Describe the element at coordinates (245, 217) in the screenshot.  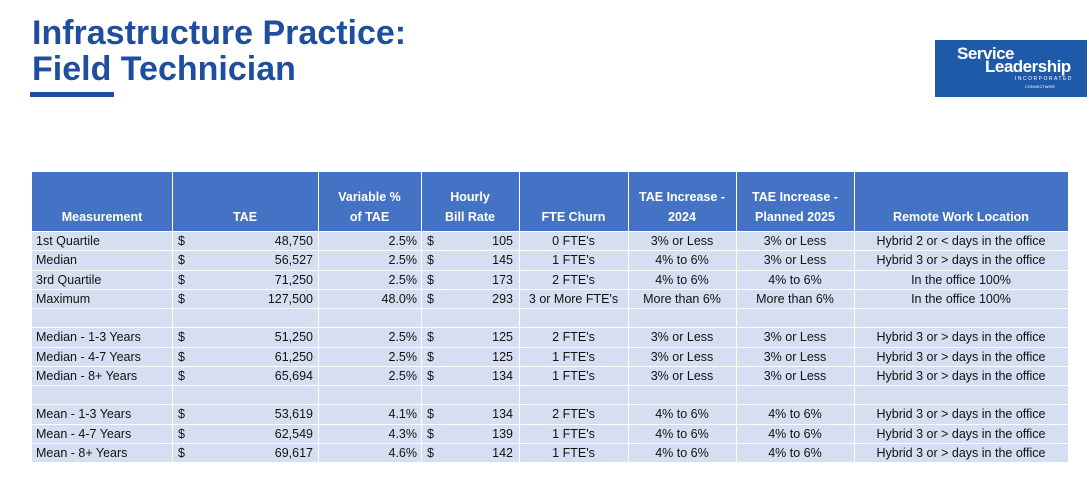
I see `header-cell: TAE` at that location.